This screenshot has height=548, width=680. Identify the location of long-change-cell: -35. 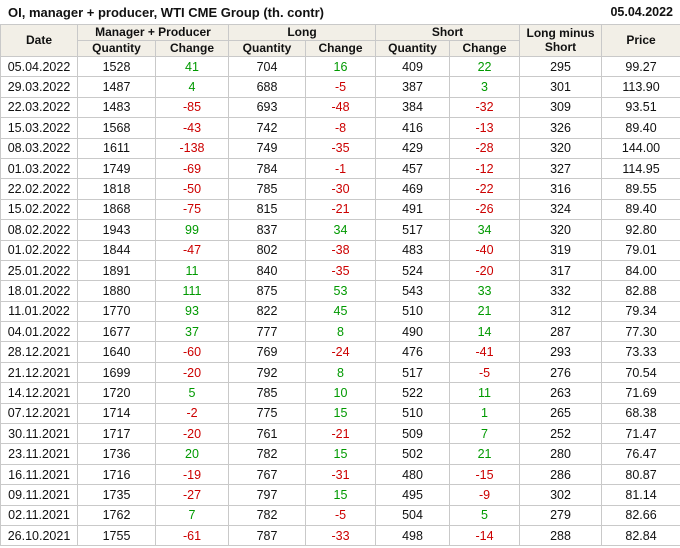
(340, 148).